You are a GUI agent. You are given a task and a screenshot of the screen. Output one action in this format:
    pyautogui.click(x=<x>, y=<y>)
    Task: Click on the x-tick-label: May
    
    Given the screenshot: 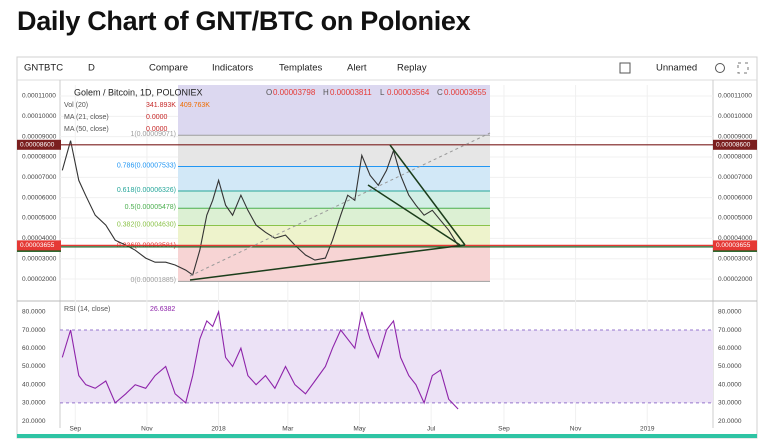 What is the action you would take?
    pyautogui.click(x=359, y=429)
    